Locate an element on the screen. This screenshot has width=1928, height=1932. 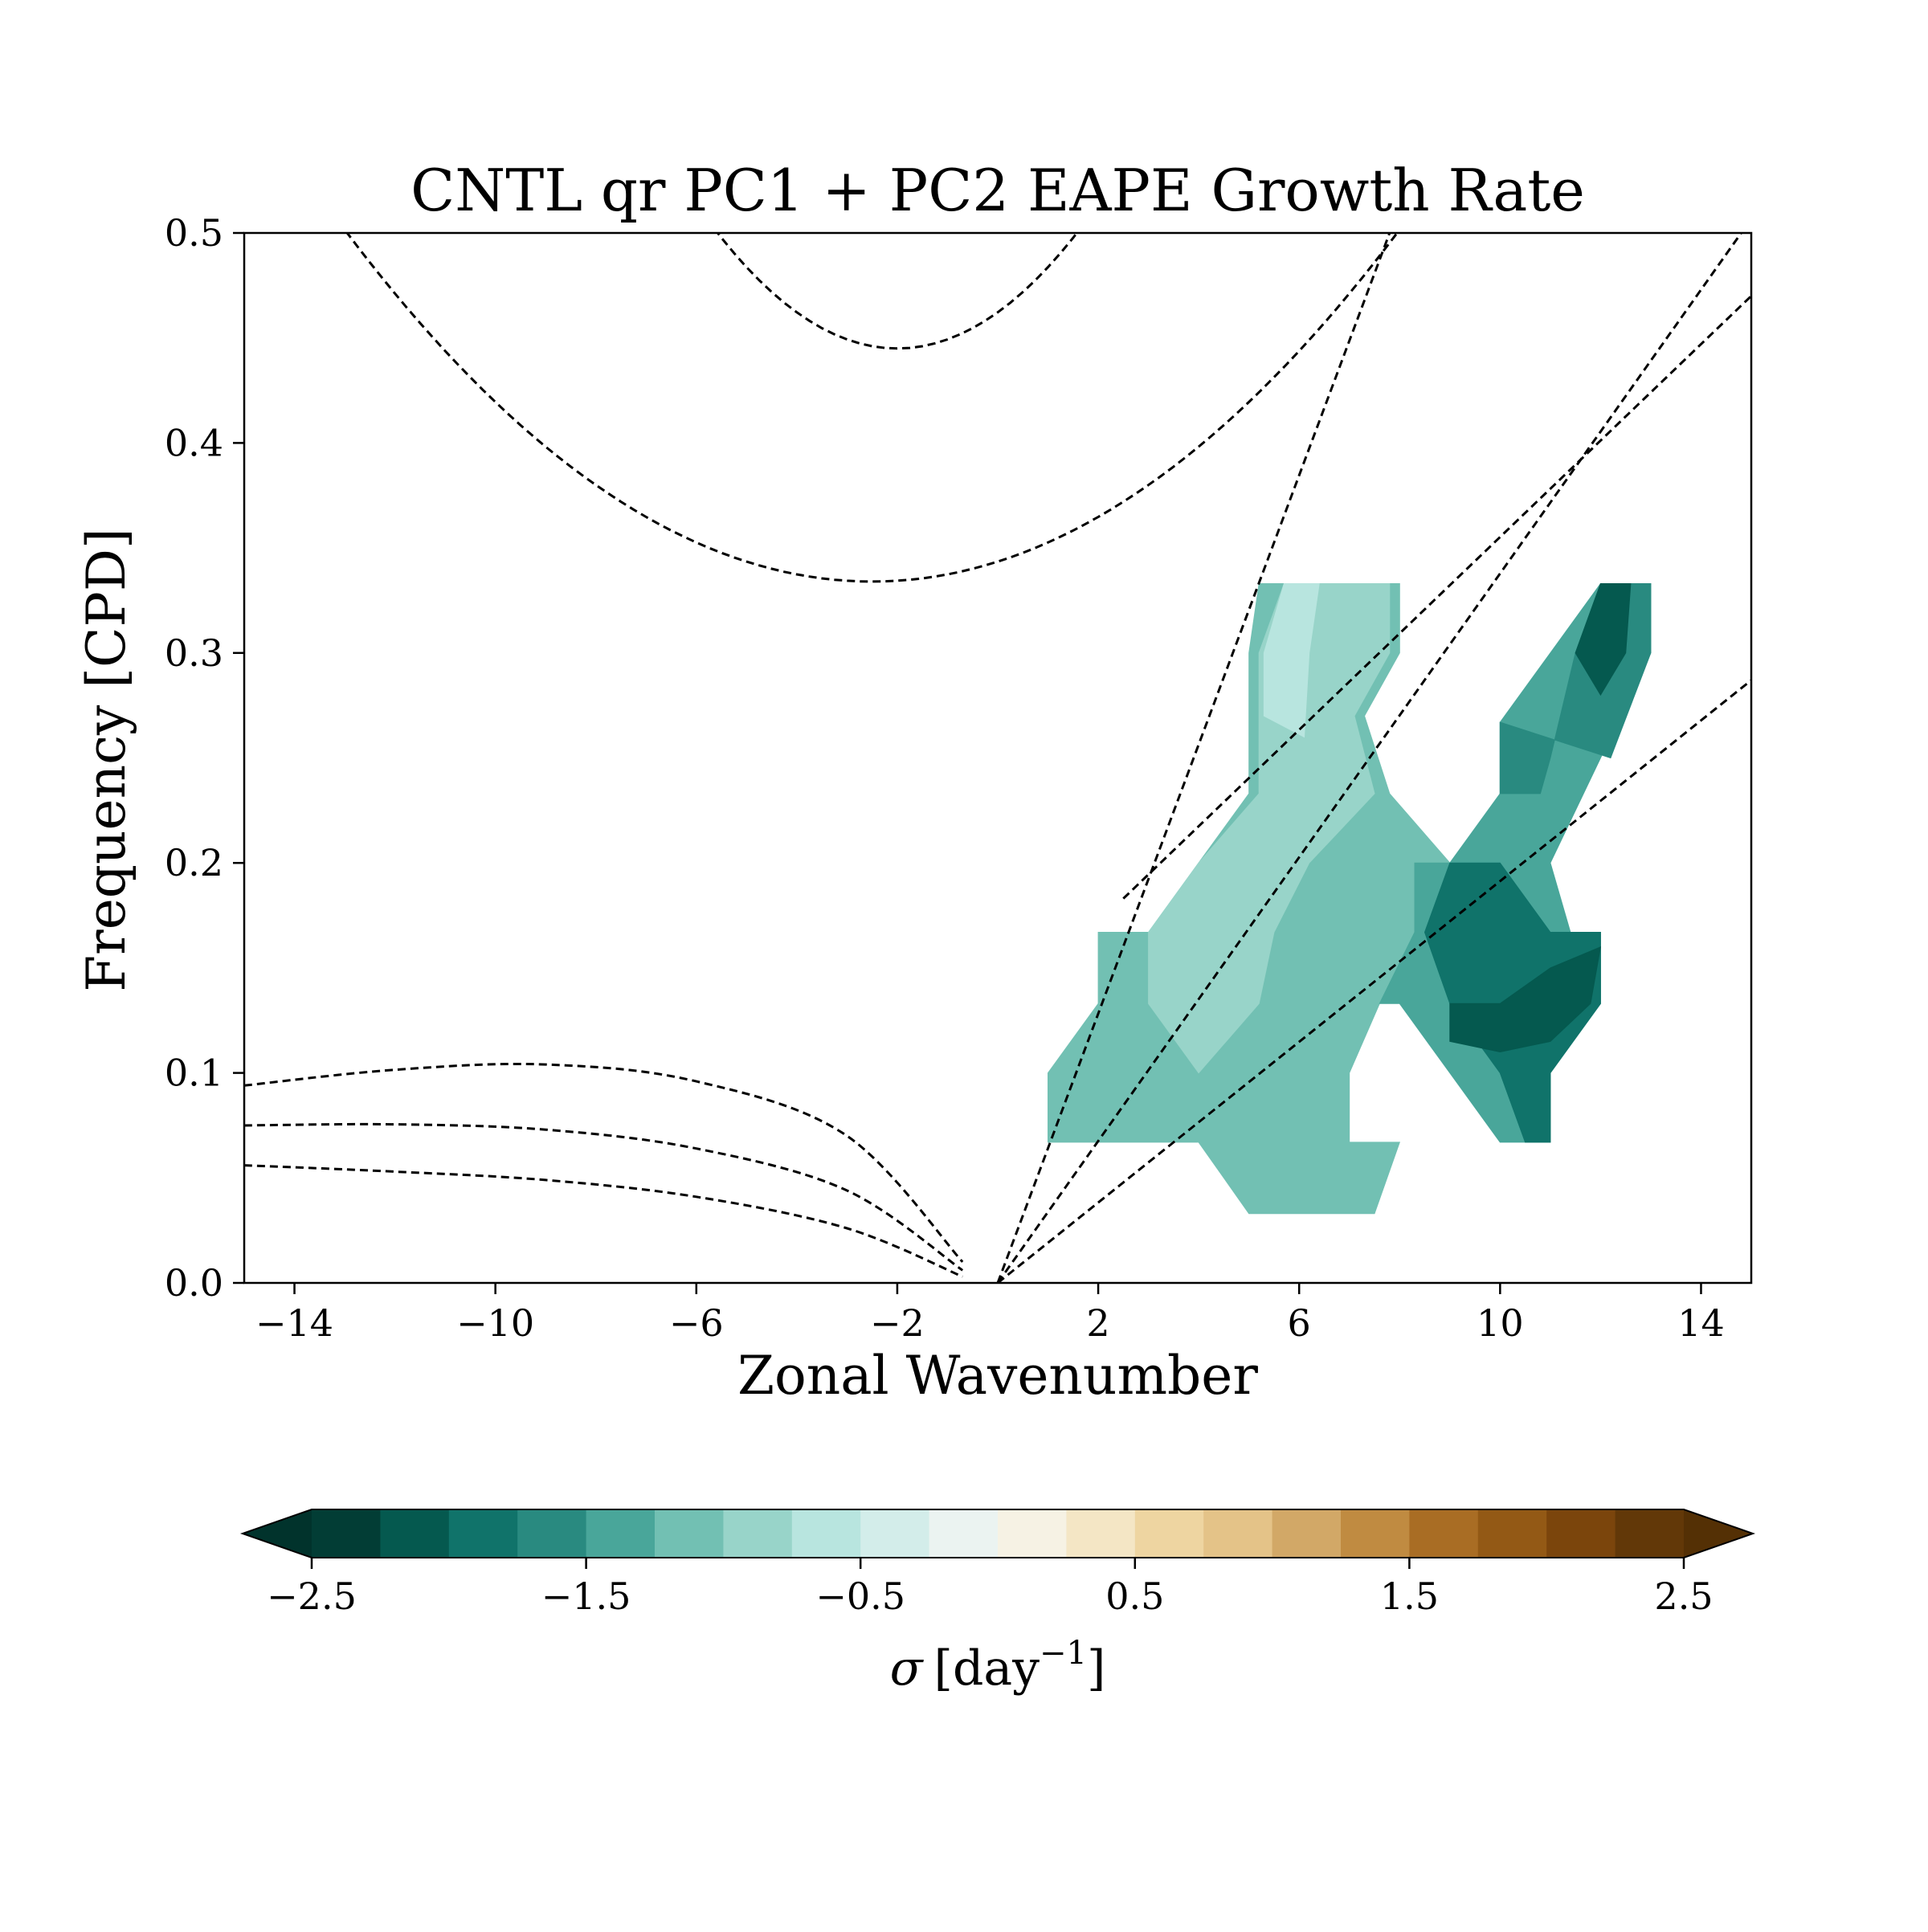
y-tick-label: 0.2 is located at coordinates (194, 862).